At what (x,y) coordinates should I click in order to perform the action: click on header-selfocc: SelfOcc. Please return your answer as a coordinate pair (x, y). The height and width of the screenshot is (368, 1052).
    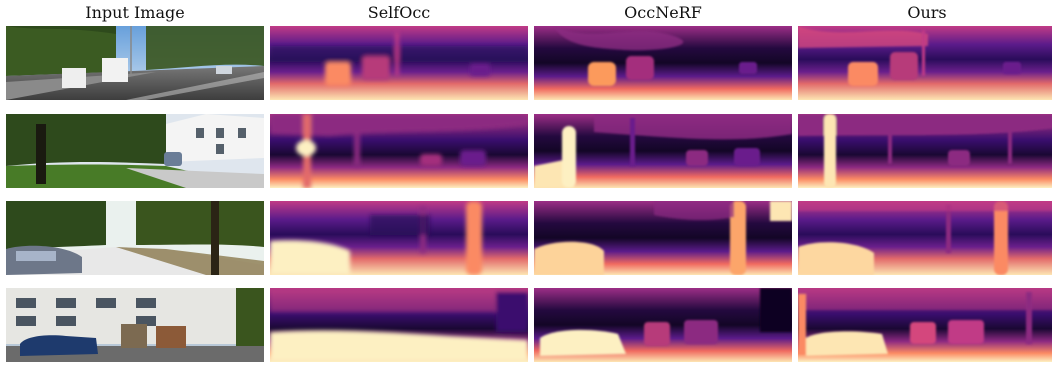
    Looking at the image, I should click on (399, 12).